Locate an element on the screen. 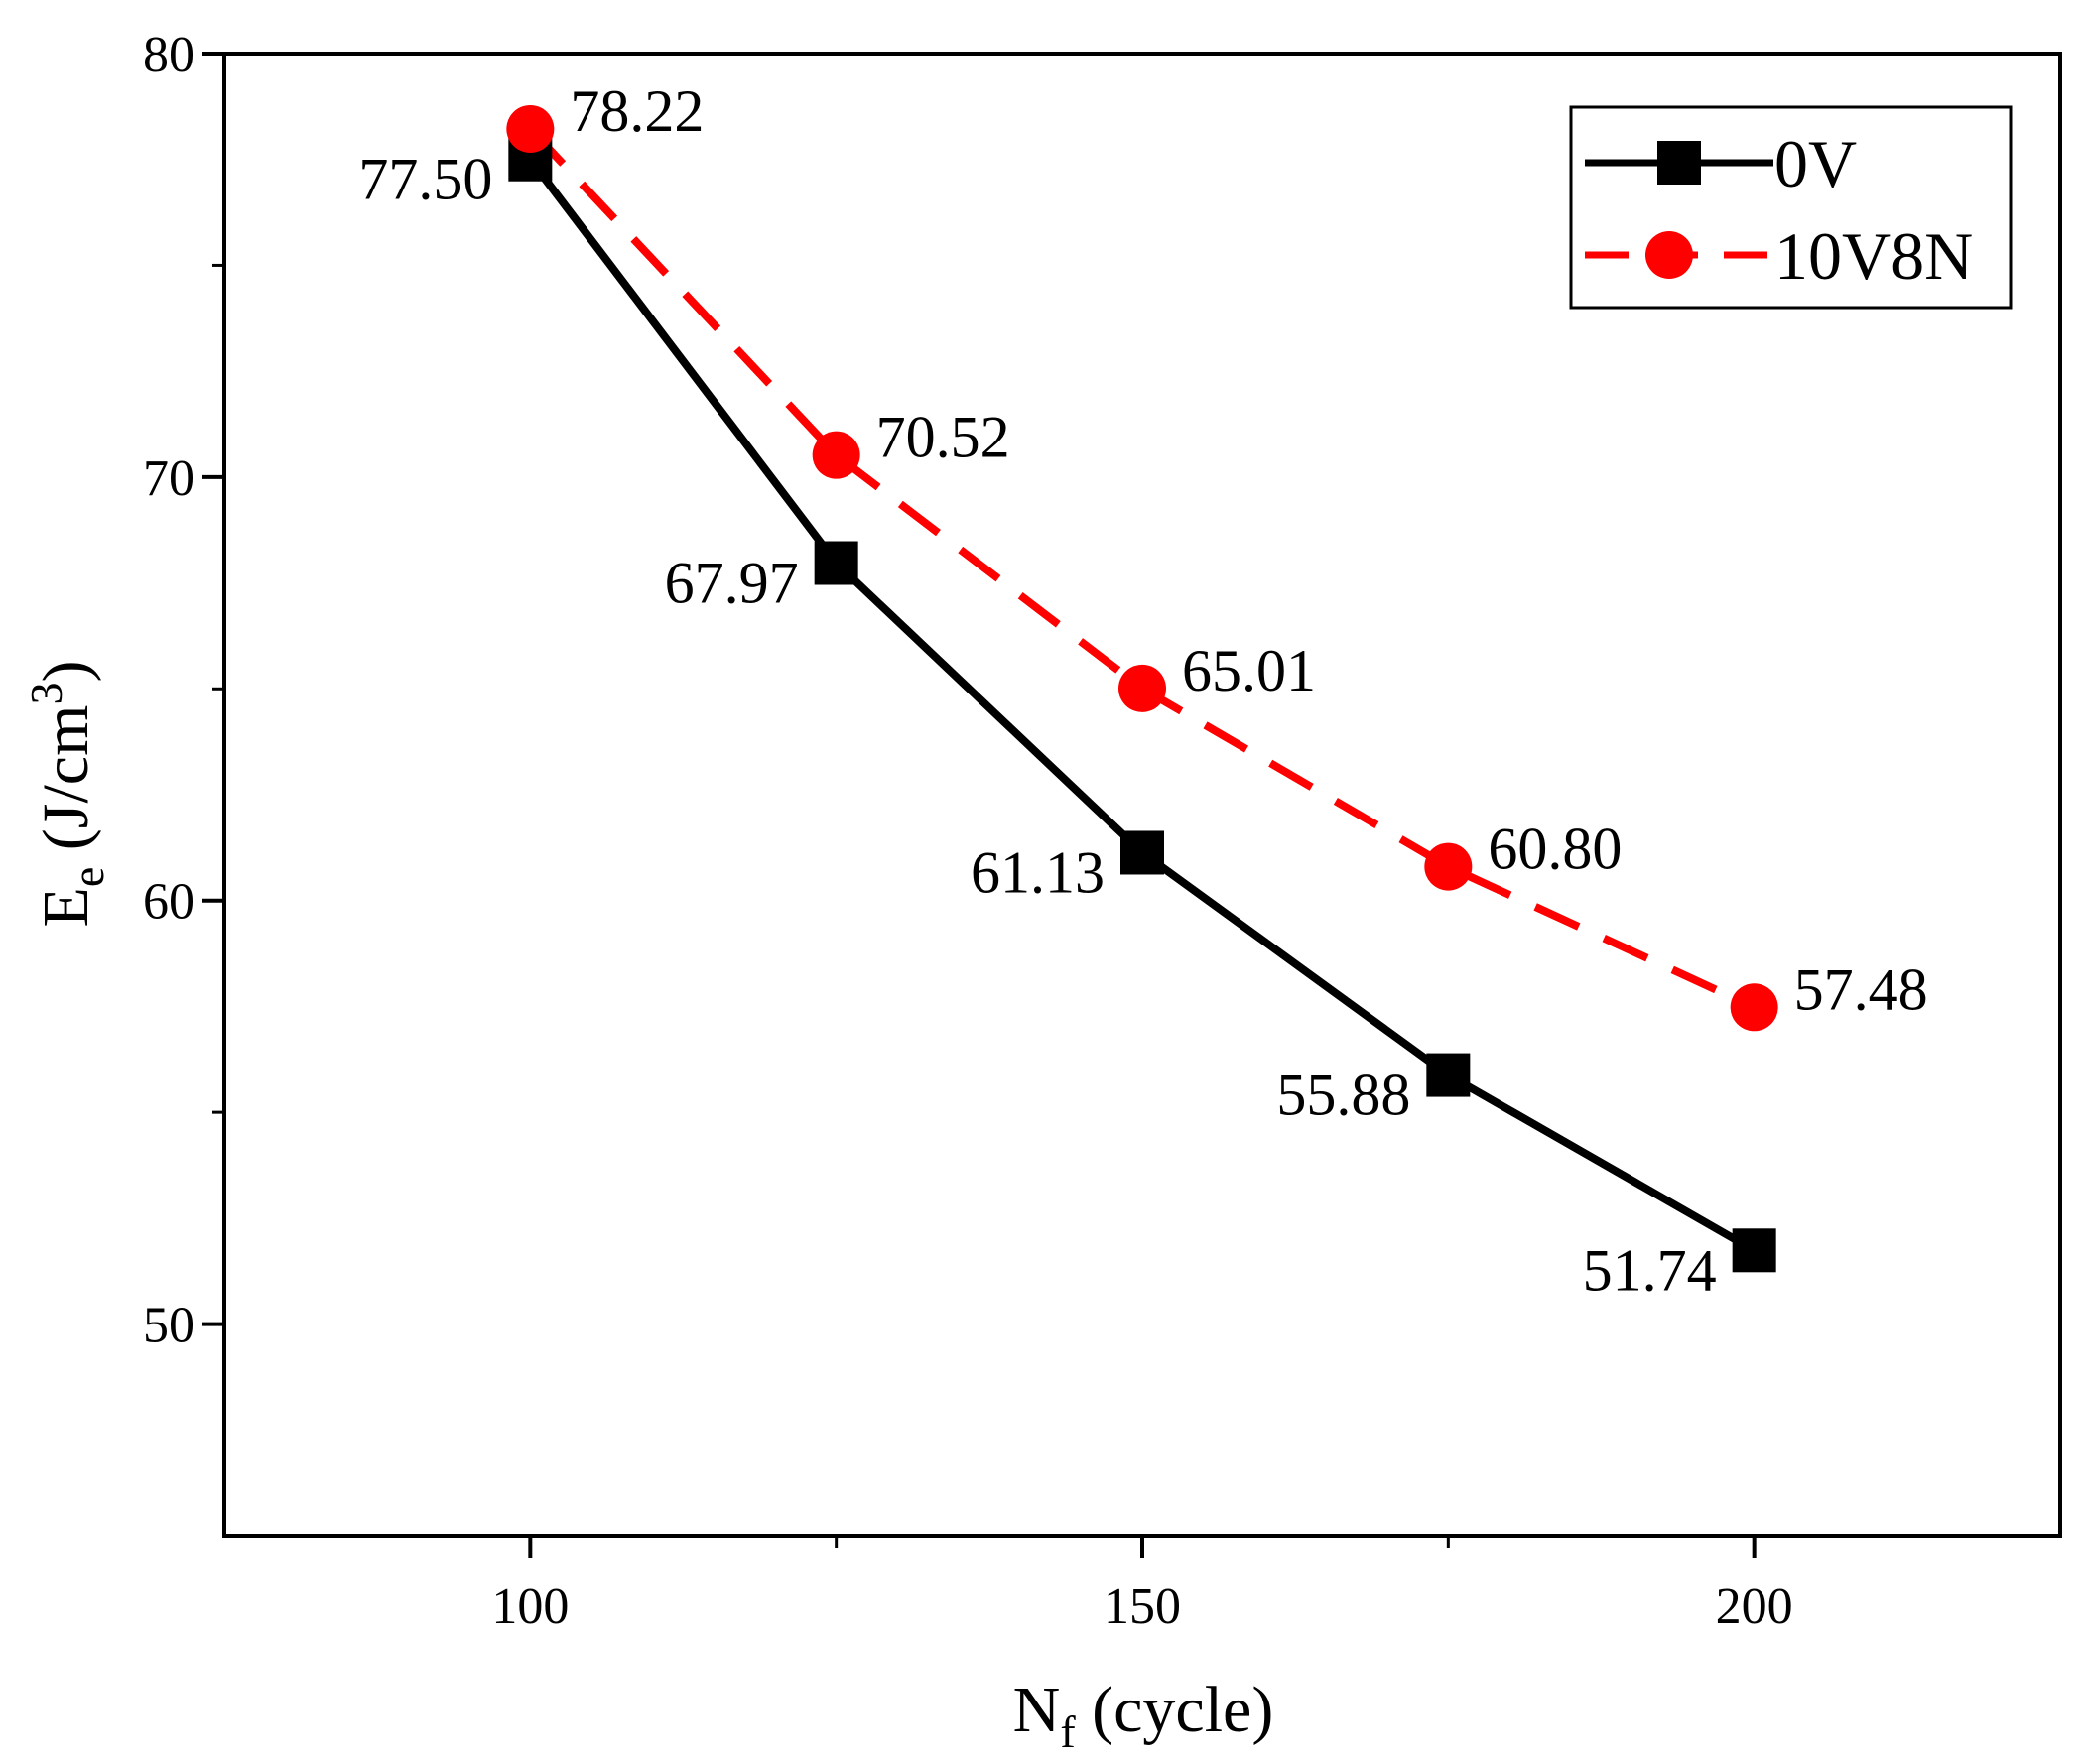 The height and width of the screenshot is (1764, 2088). data-label-10v8n: 78.22 is located at coordinates (637, 111).